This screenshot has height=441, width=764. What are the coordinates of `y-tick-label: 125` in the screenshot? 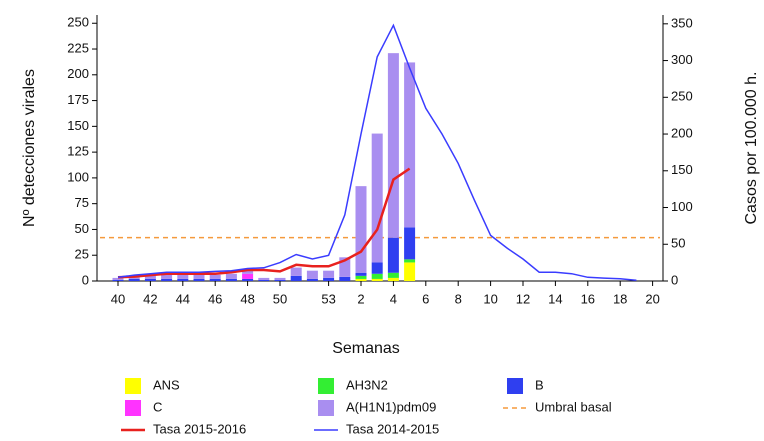 It's located at (78, 151).